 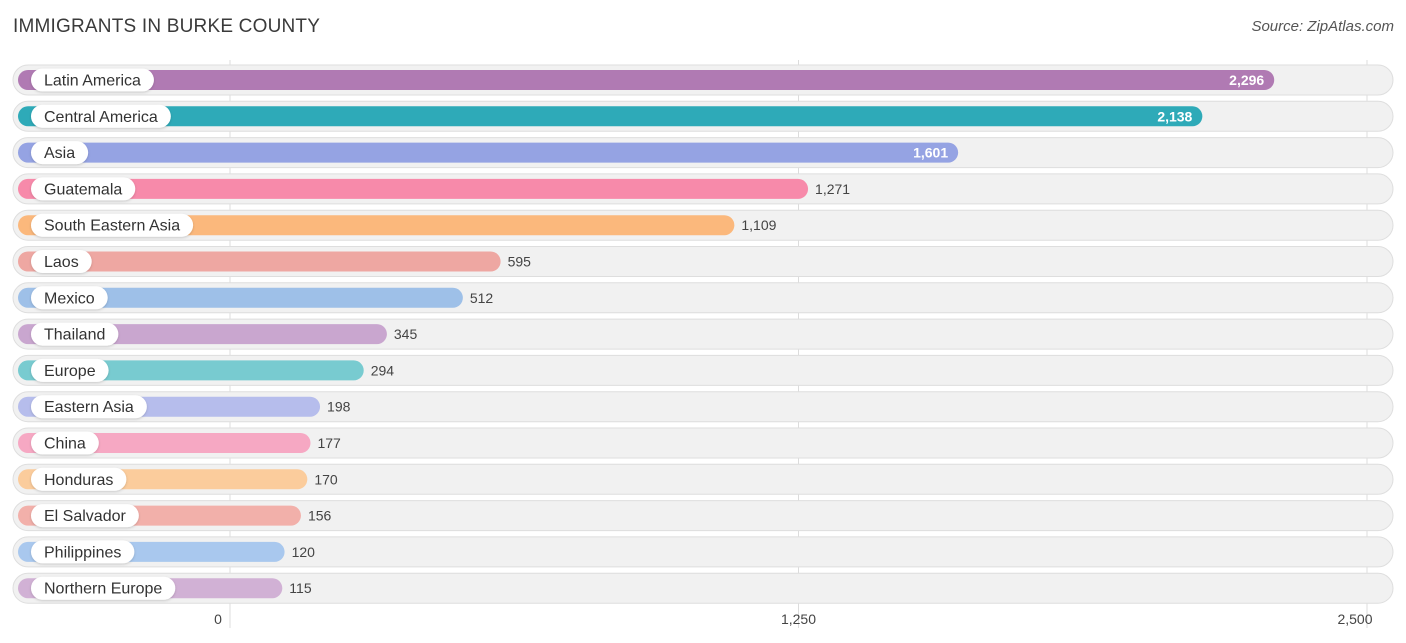 What do you see at coordinates (326, 479) in the screenshot?
I see `value-label: 170` at bounding box center [326, 479].